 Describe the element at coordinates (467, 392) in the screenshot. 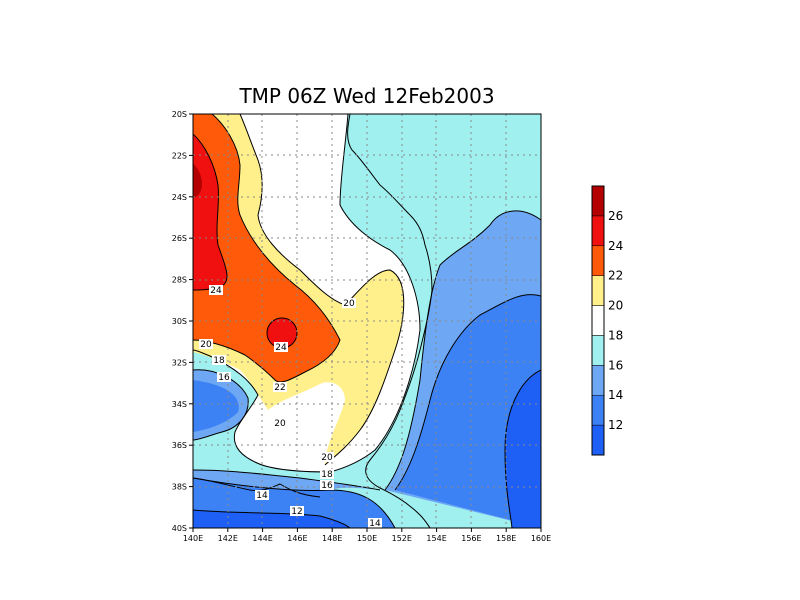

I see `contour-line-14-east` at that location.